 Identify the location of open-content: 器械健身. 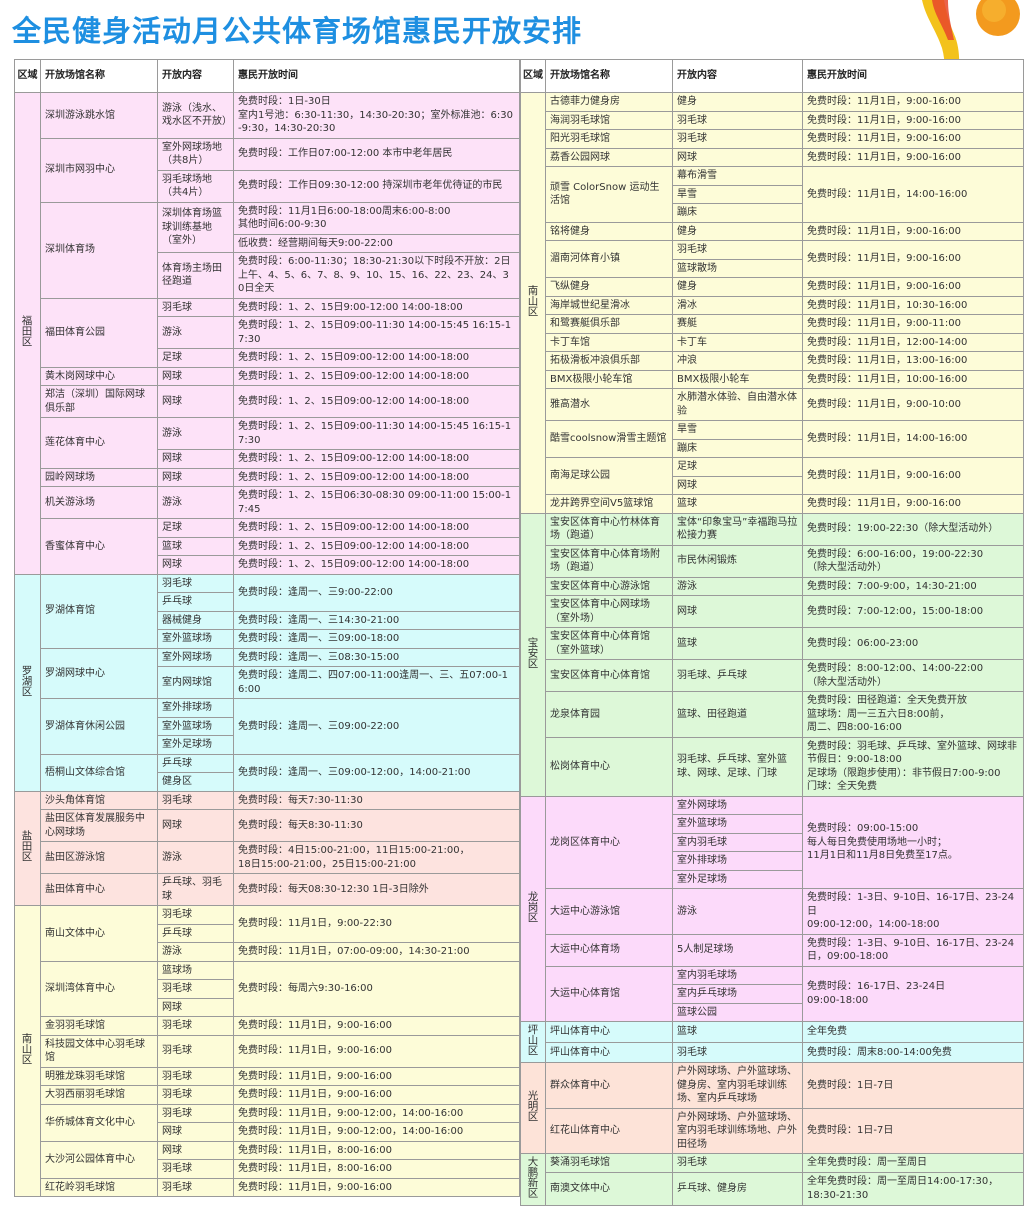
(195, 620).